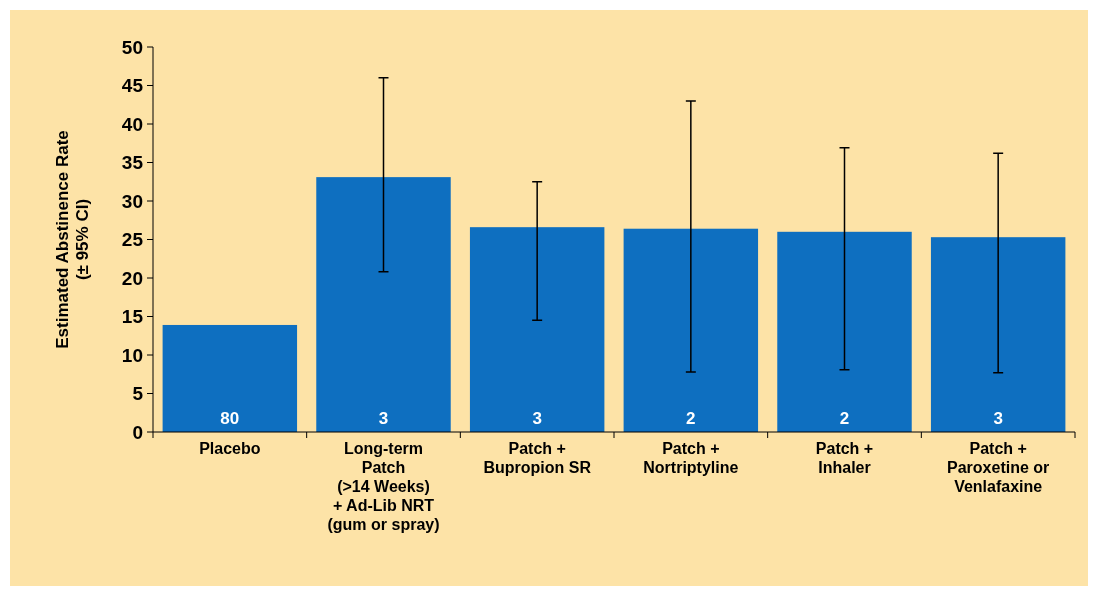  I want to click on y-tick-label: 5, so click(138, 394).